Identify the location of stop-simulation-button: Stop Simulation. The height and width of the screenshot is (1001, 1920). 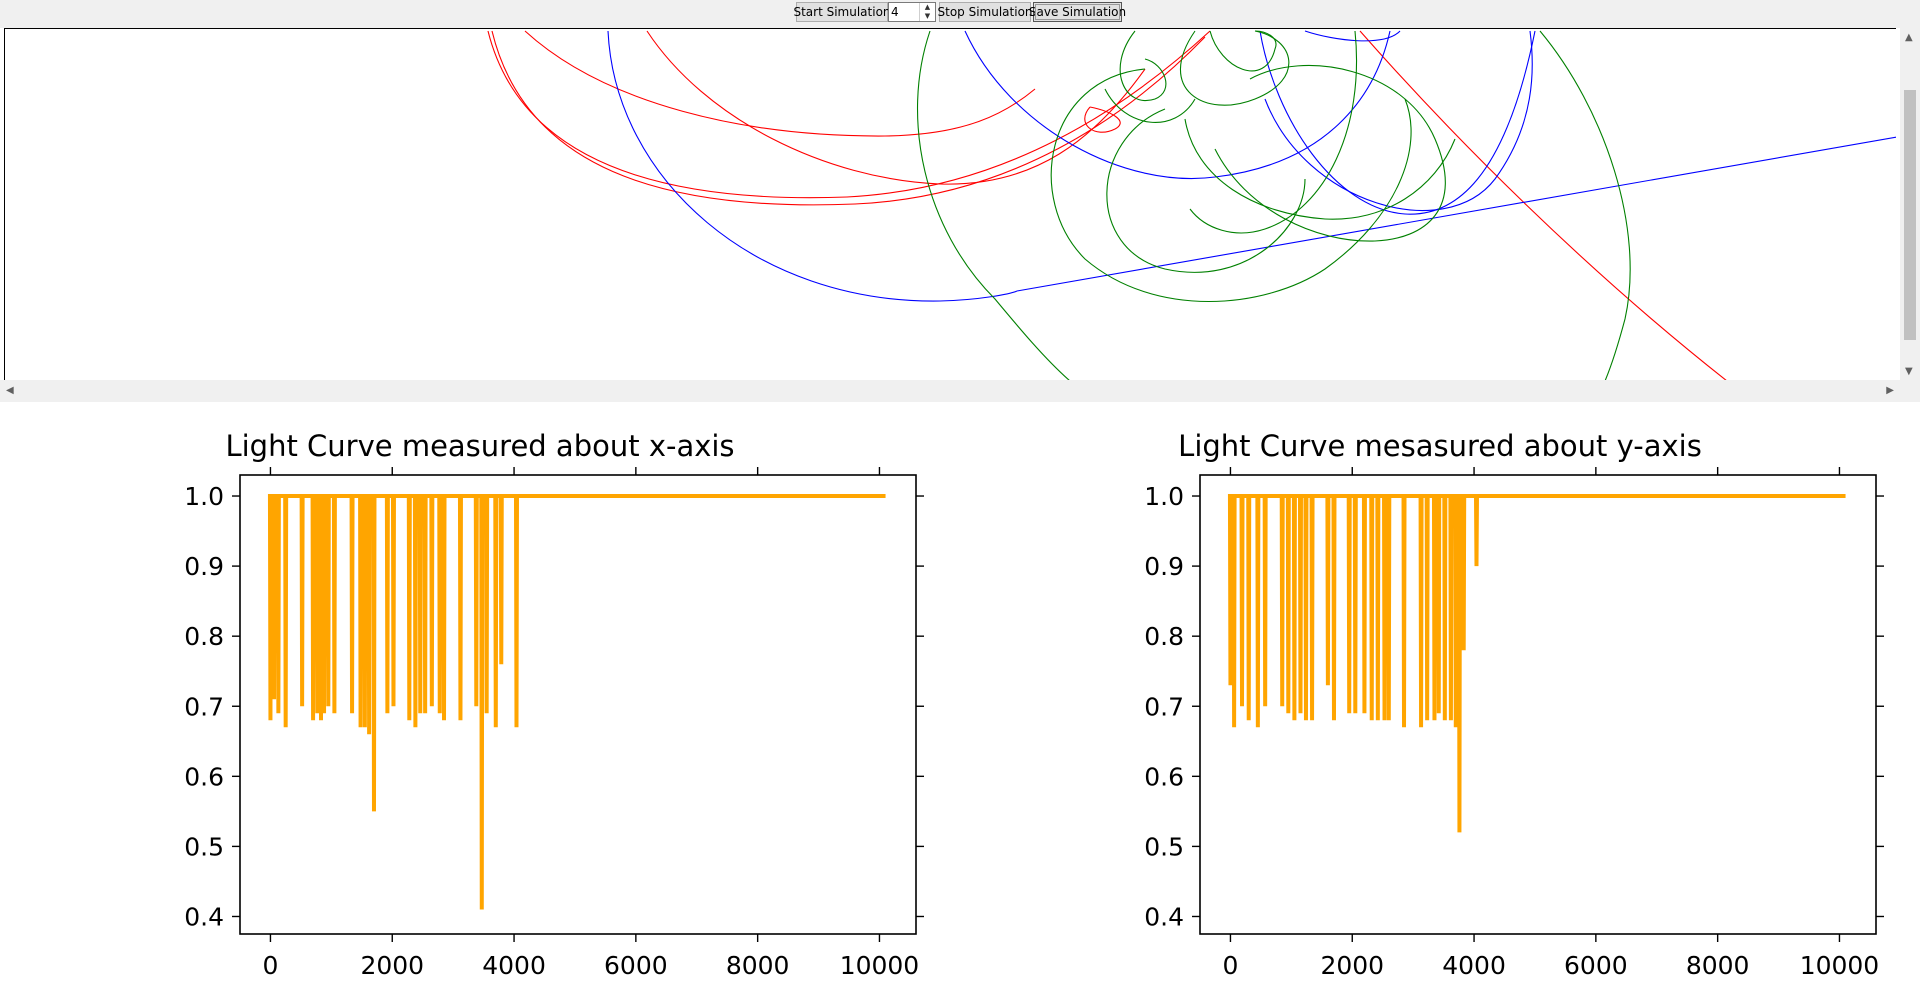
(985, 12).